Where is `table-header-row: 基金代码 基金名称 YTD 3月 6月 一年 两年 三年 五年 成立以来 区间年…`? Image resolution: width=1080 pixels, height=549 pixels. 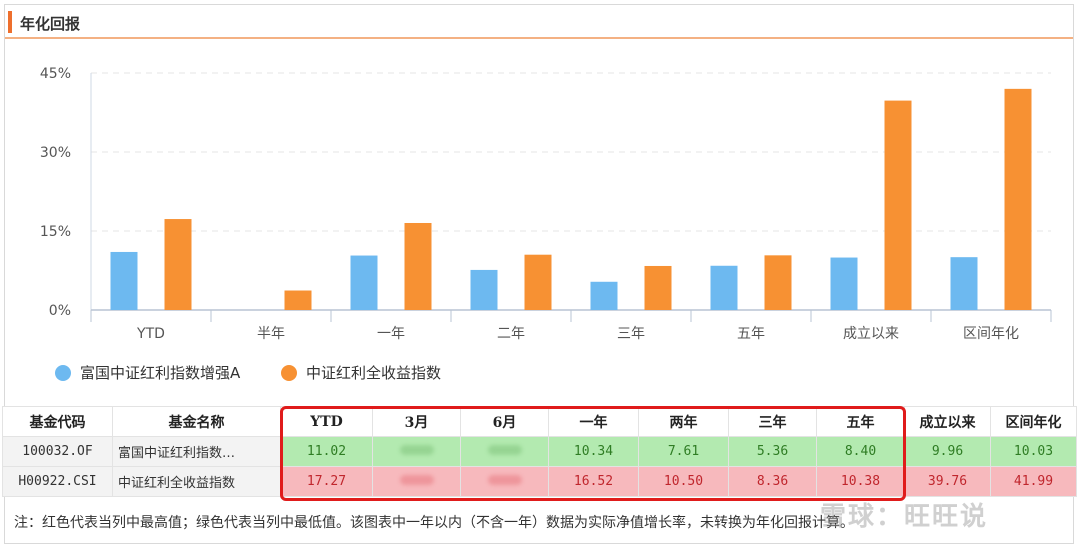
table-header-row: 基金代码 基金名称 YTD 3月 6月 一年 两年 三年 五年 成立以来 区间年… is located at coordinates (539, 421).